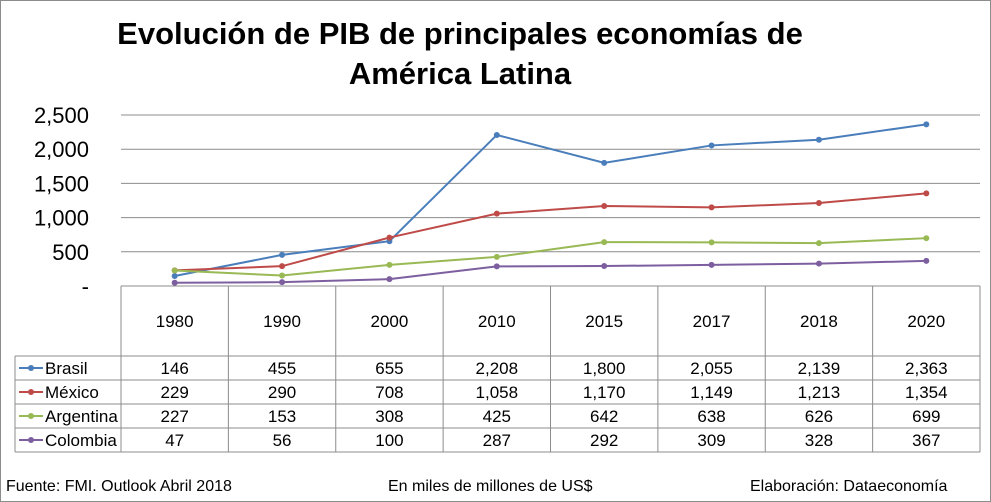 The image size is (991, 502). Describe the element at coordinates (389, 368) in the screenshot. I see `table-value: 655` at that location.